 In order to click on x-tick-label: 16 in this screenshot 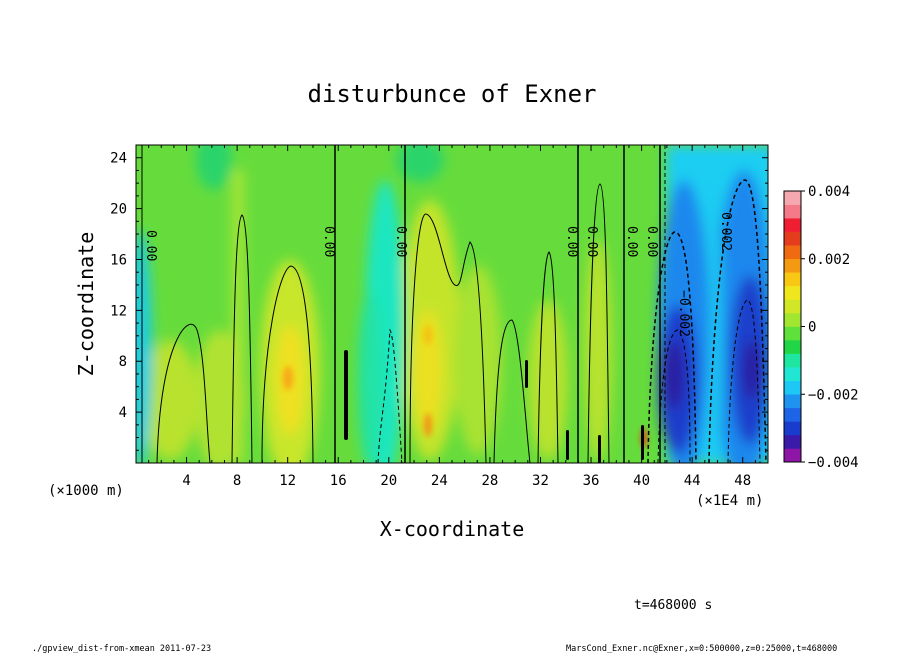, I will do `click(338, 481)`.